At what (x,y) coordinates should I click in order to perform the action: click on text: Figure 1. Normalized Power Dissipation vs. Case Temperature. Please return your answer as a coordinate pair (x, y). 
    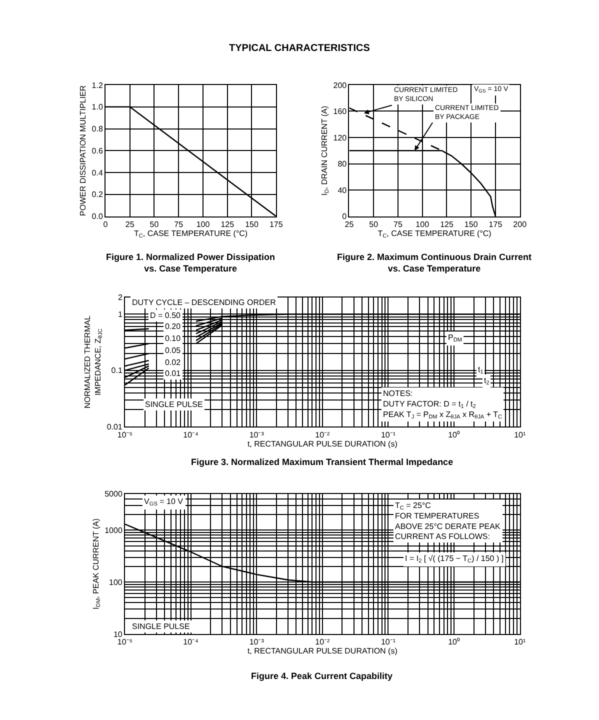
    Looking at the image, I should click on (191, 263).